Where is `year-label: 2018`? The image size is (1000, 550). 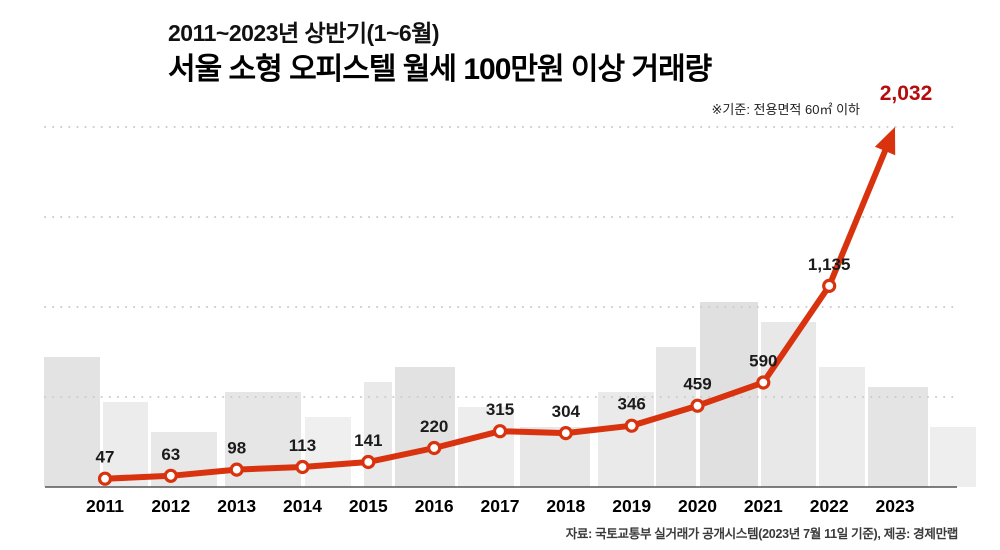
year-label: 2018 is located at coordinates (565, 506).